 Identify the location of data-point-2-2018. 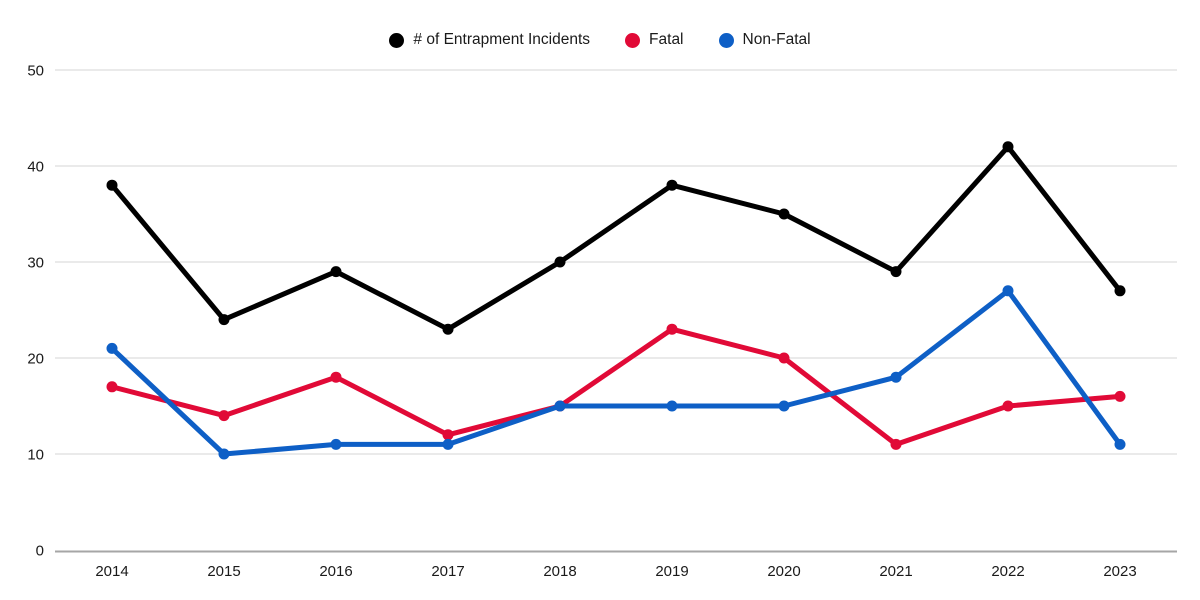
(560, 406).